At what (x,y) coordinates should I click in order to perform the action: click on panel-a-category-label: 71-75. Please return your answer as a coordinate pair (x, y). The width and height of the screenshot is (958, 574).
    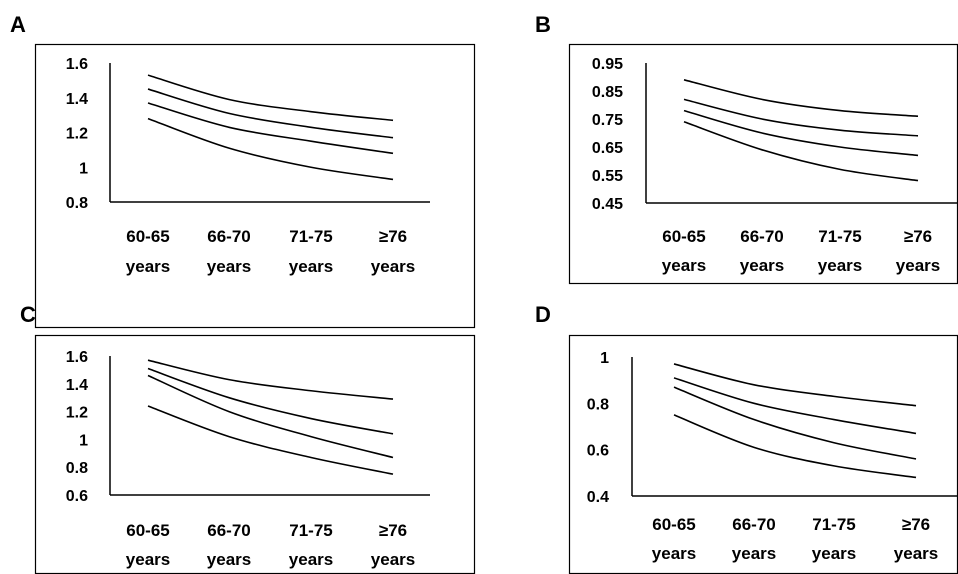
    Looking at the image, I should click on (310, 236).